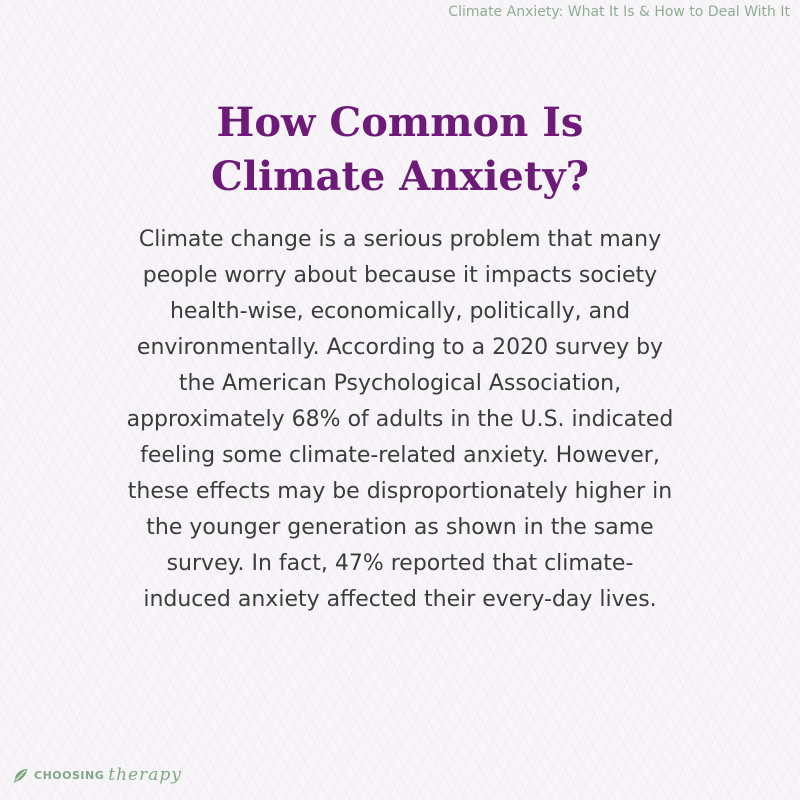 This screenshot has width=800, height=800. What do you see at coordinates (400, 383) in the screenshot?
I see `body-line: the American Psychological Association,` at bounding box center [400, 383].